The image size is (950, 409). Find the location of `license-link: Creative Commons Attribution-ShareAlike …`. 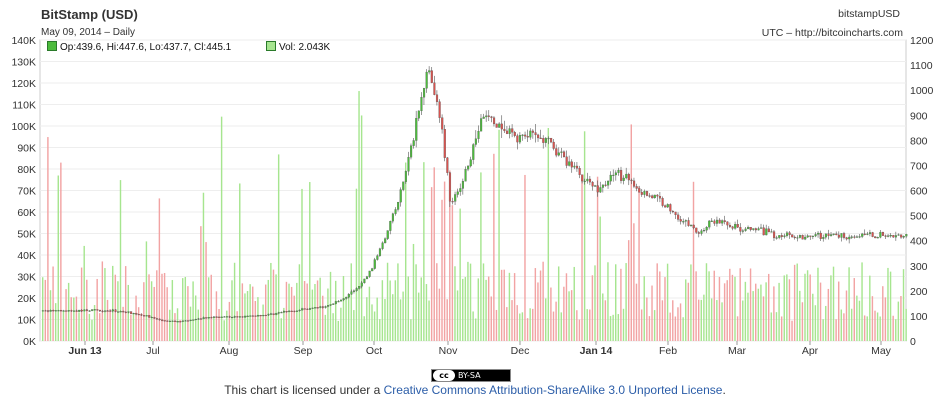

license-link: Creative Commons Attribution-ShareAlike … is located at coordinates (553, 390).